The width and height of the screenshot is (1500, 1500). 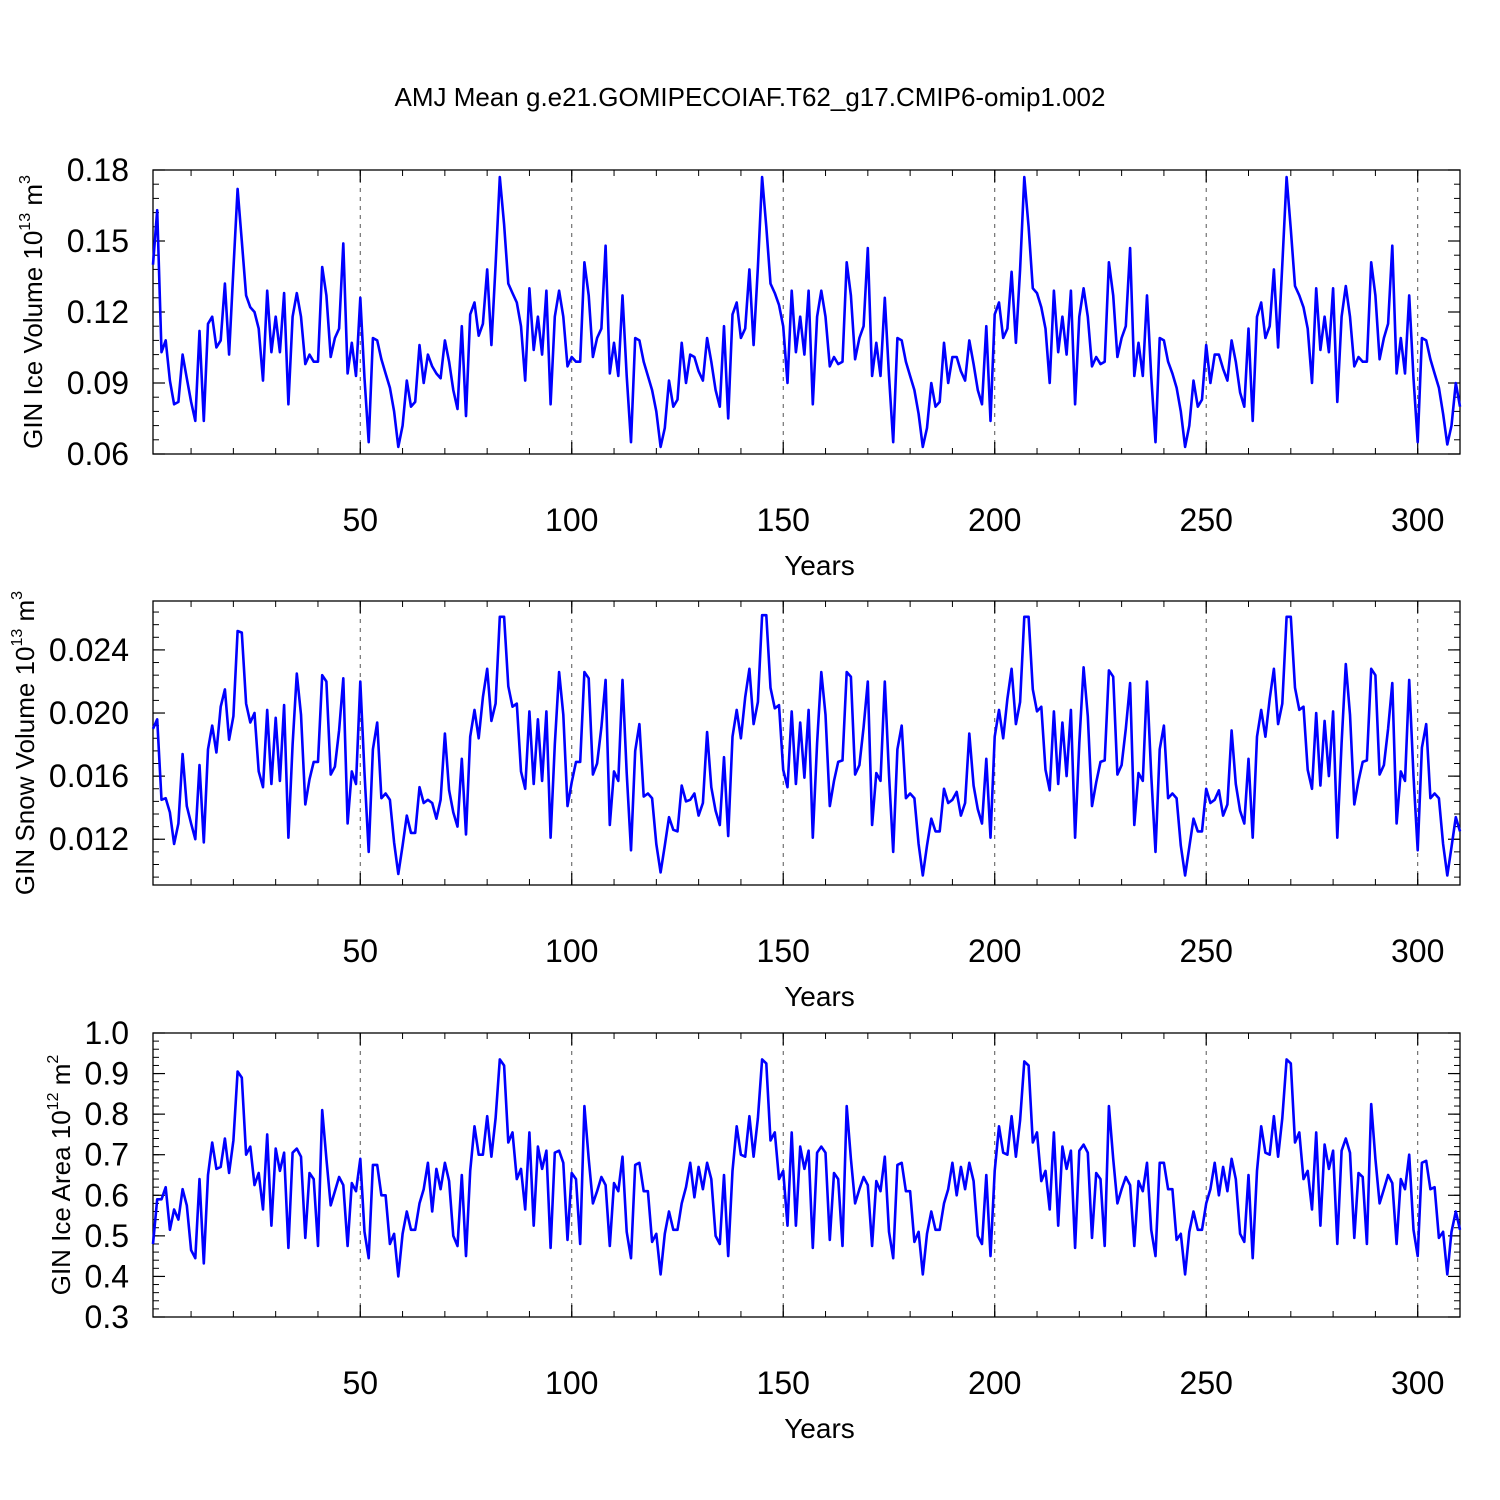 I want to click on y-tick-label: 0.15, so click(x=98, y=241).